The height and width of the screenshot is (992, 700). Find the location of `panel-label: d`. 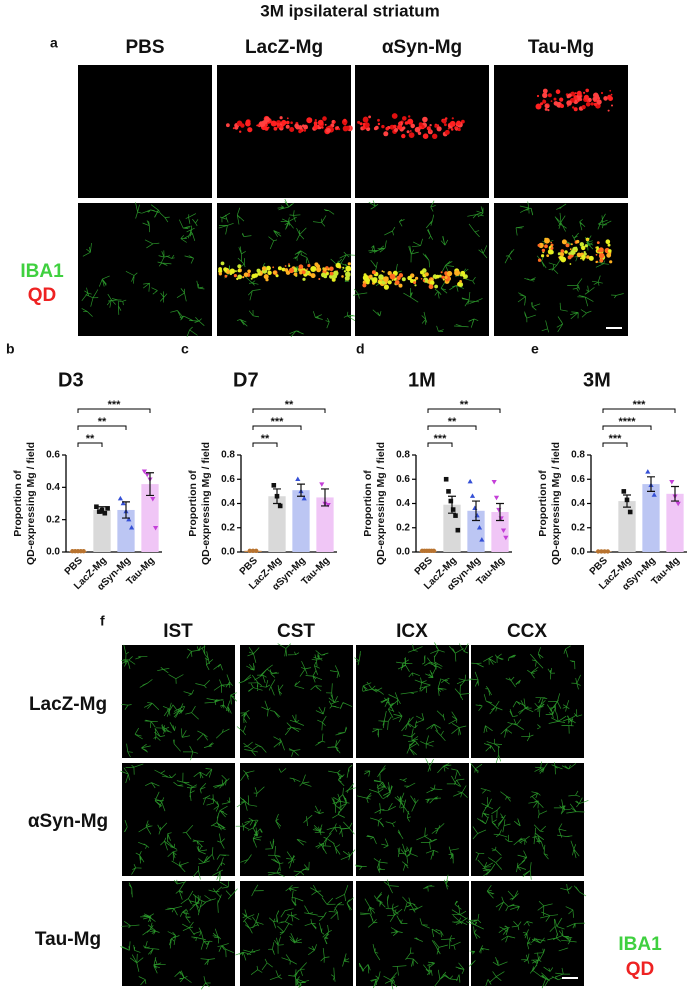

panel-label: d is located at coordinates (360, 349).